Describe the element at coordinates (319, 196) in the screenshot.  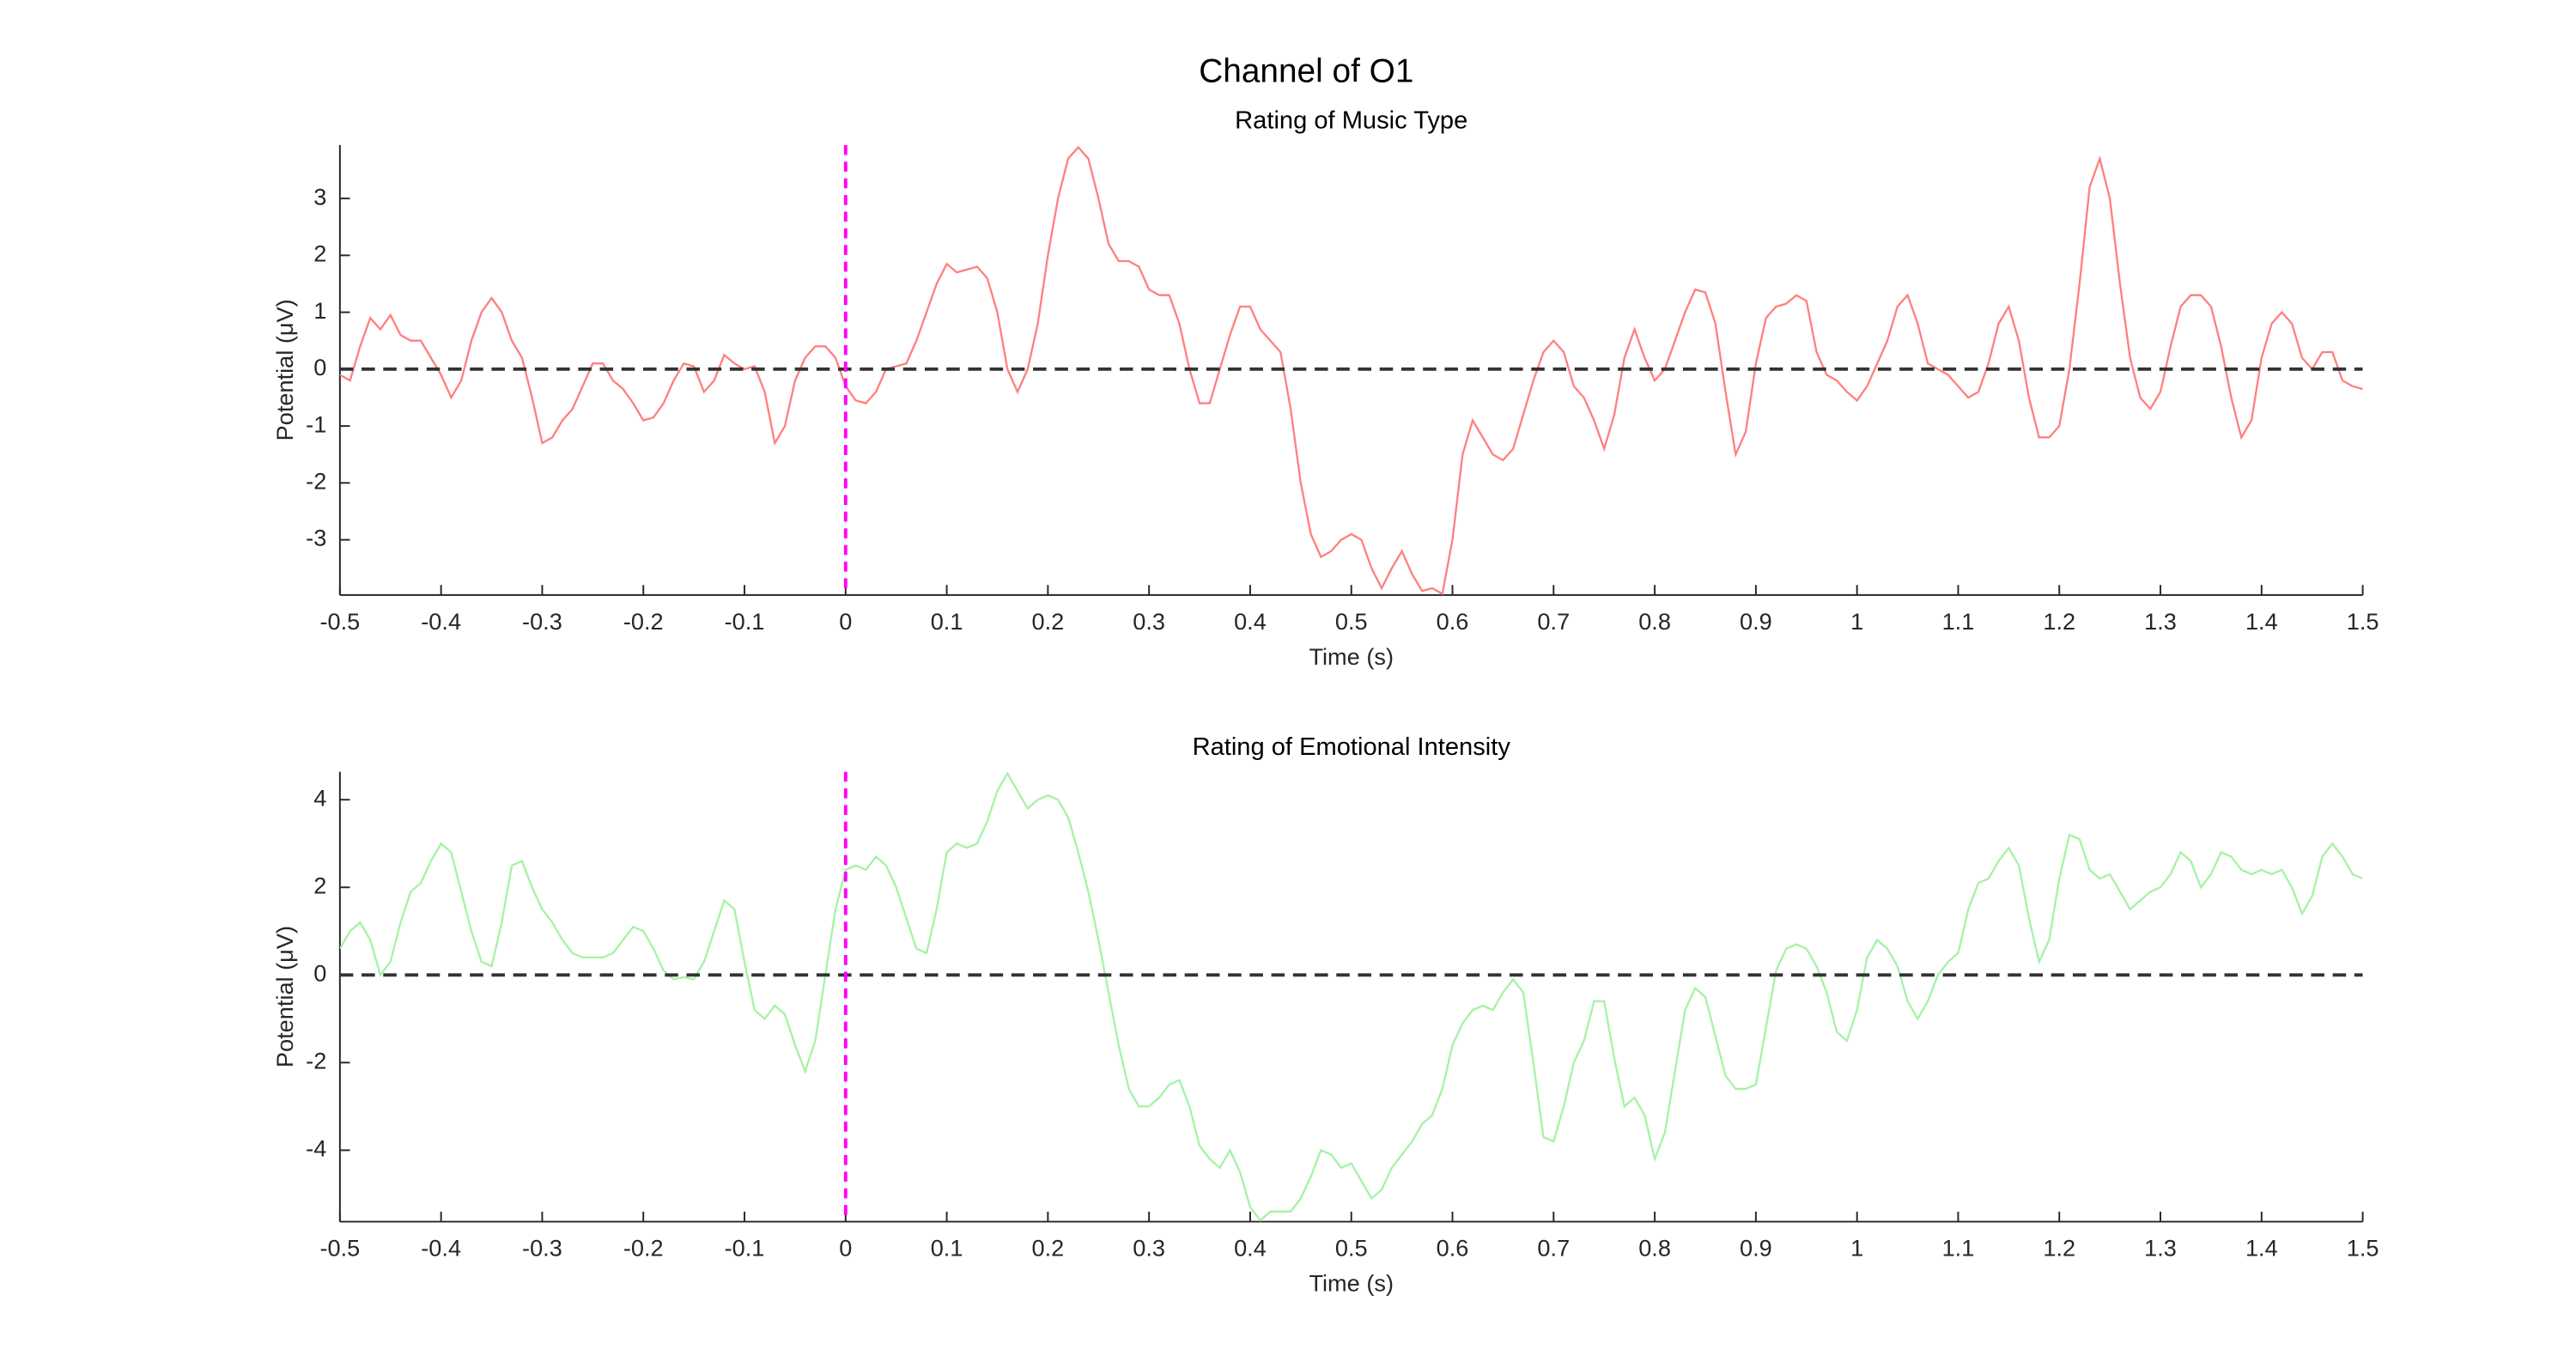
I see `y-tick-label: 3` at that location.